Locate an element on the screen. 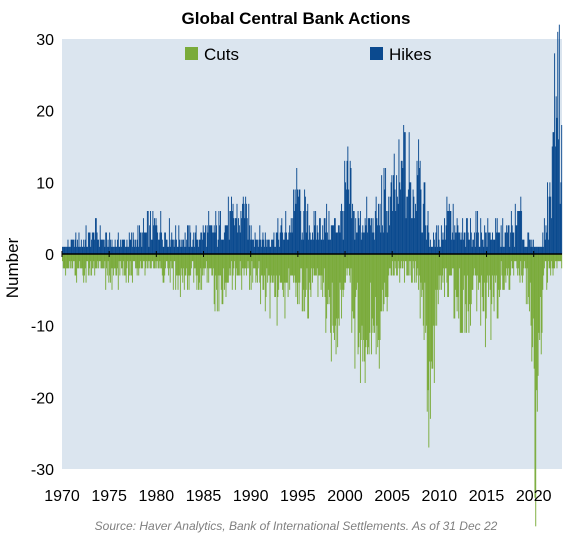  x-tick-label: 2020 is located at coordinates (534, 496).